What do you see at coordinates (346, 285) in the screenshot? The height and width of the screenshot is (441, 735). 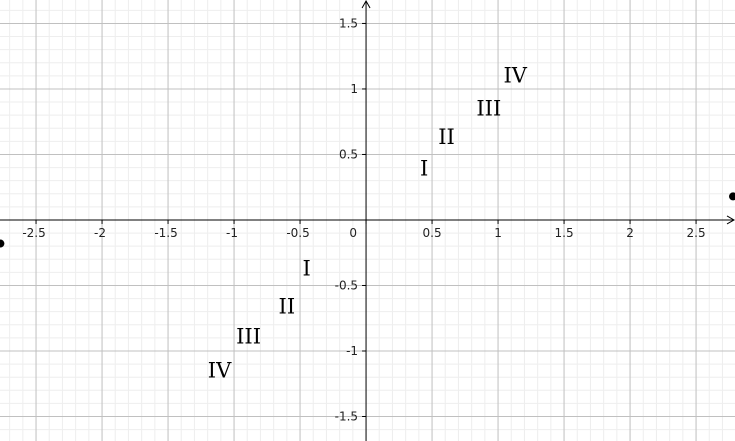 I see `y-tick-label: -0.5` at bounding box center [346, 285].